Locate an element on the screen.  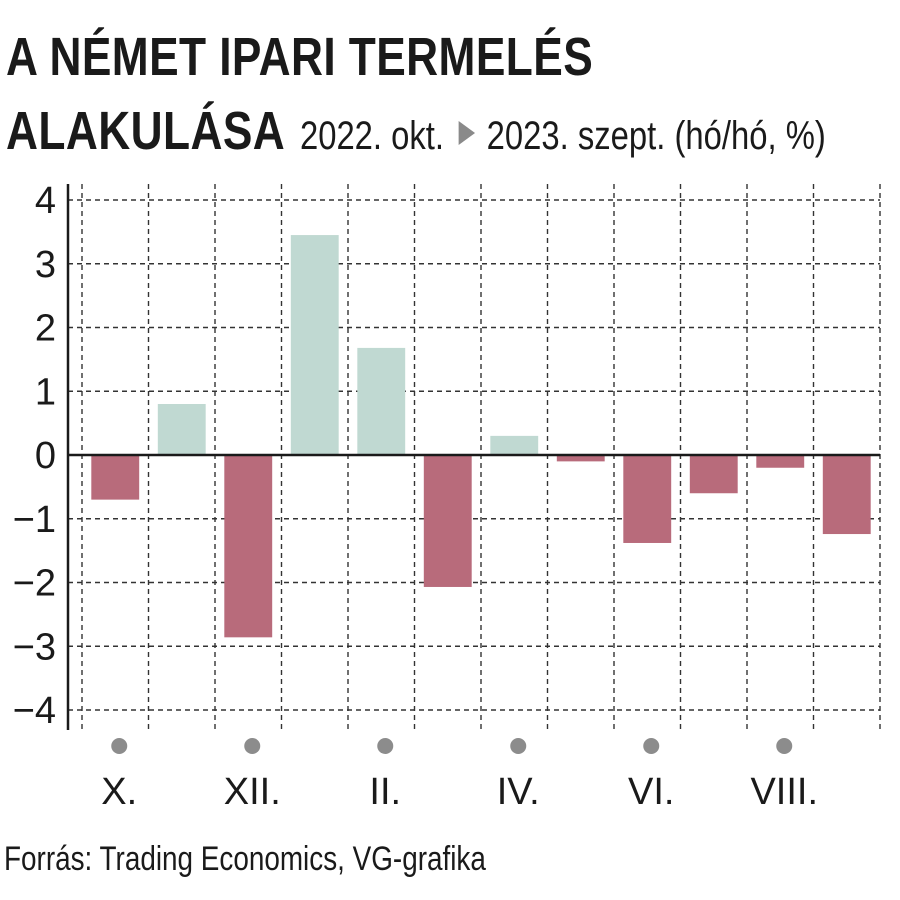
x-tick-label: XII. is located at coordinates (252, 792).